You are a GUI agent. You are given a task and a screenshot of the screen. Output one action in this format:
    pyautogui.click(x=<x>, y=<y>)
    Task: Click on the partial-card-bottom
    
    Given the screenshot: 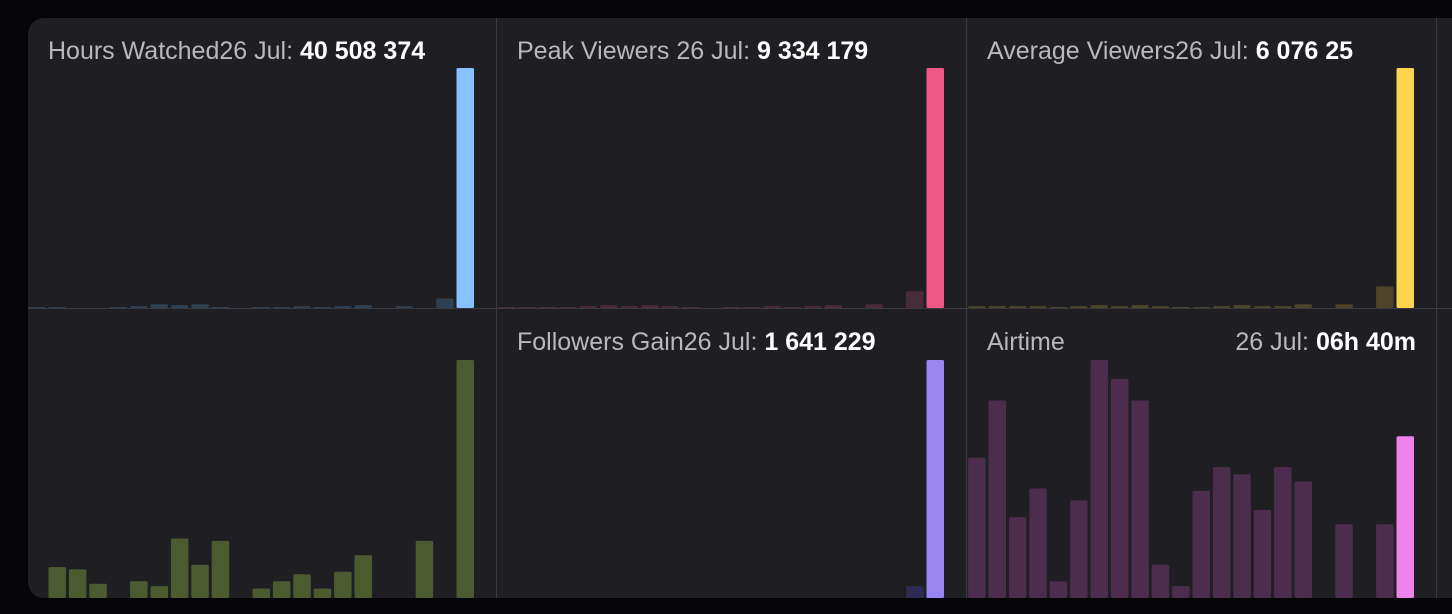 What is the action you would take?
    pyautogui.click(x=1444, y=453)
    